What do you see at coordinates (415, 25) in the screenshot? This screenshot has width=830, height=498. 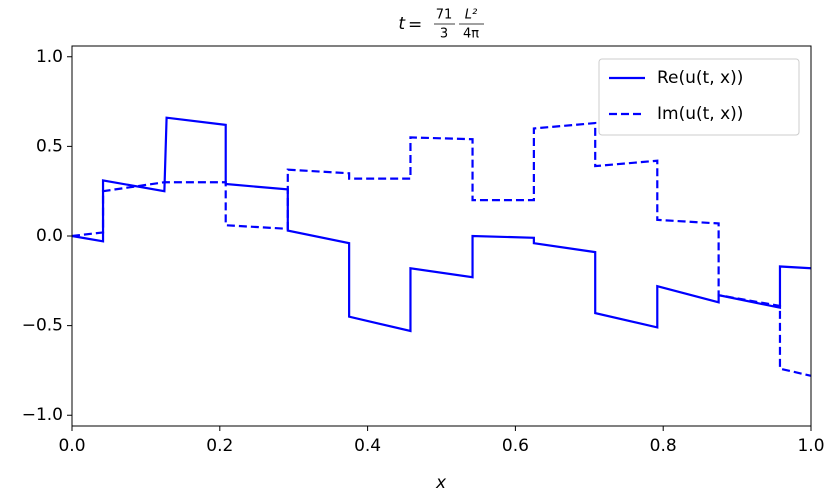 I see `title-equals: =` at bounding box center [415, 25].